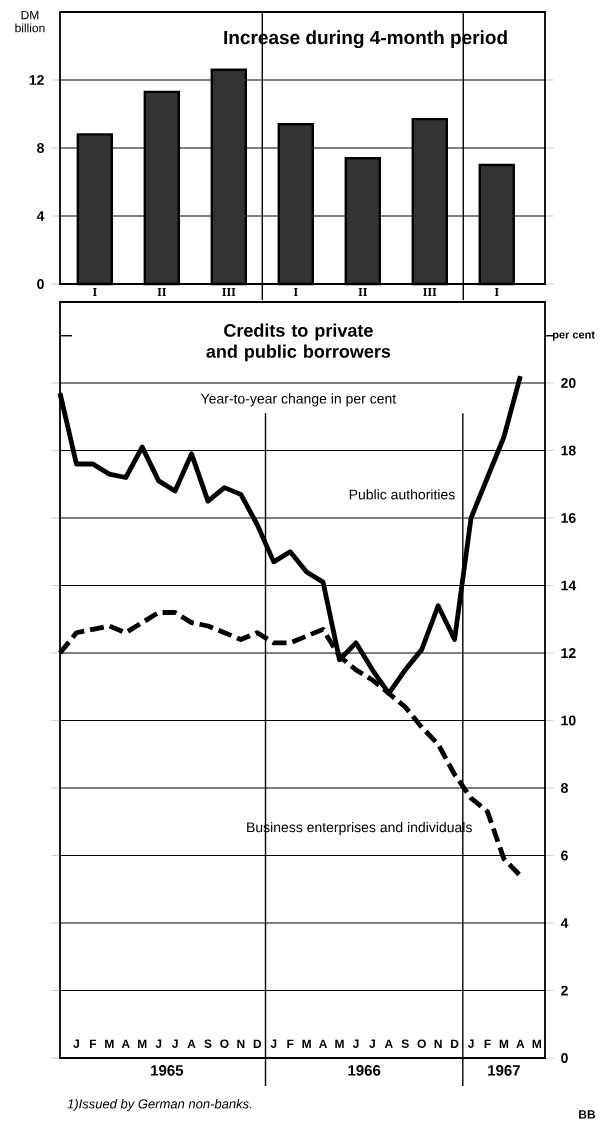  Describe the element at coordinates (504, 1070) in the screenshot. I see `text: 1967` at that location.